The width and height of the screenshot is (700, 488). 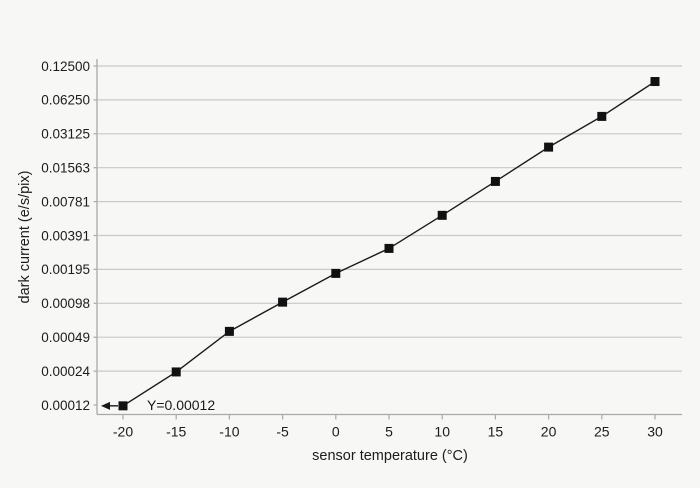 I want to click on x-tick-label: 25, so click(x=602, y=432).